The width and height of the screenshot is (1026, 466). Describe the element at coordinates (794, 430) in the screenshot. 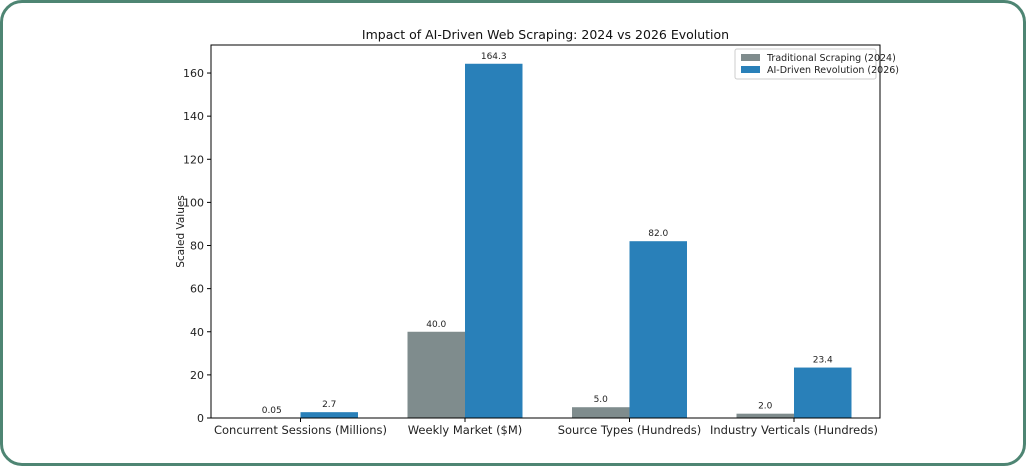

I see `x-tick-label: Industry Verticals (Hundreds)` at that location.